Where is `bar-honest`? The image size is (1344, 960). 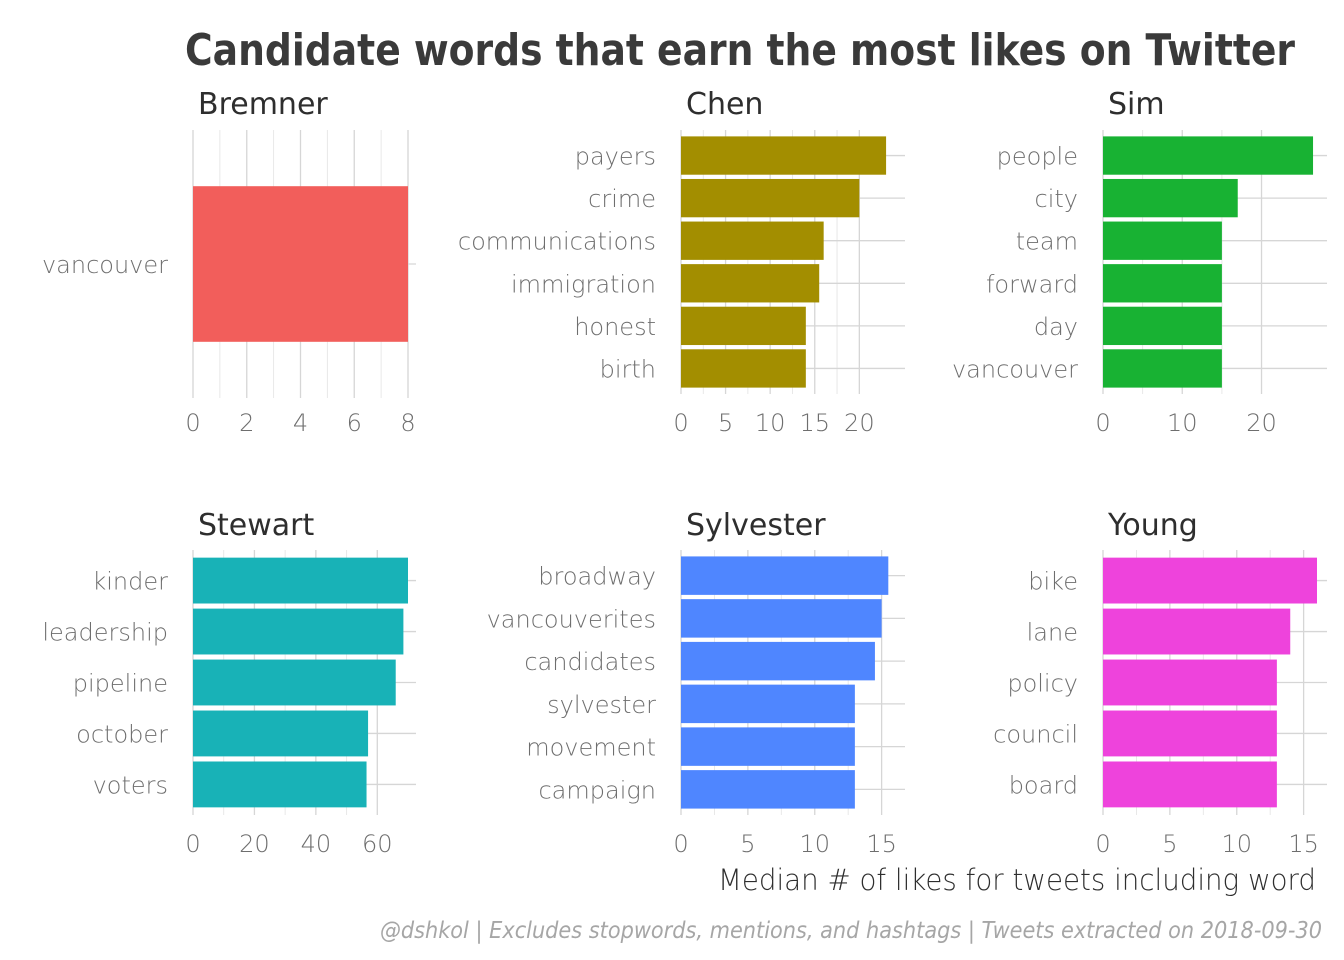 bar-honest is located at coordinates (743, 326).